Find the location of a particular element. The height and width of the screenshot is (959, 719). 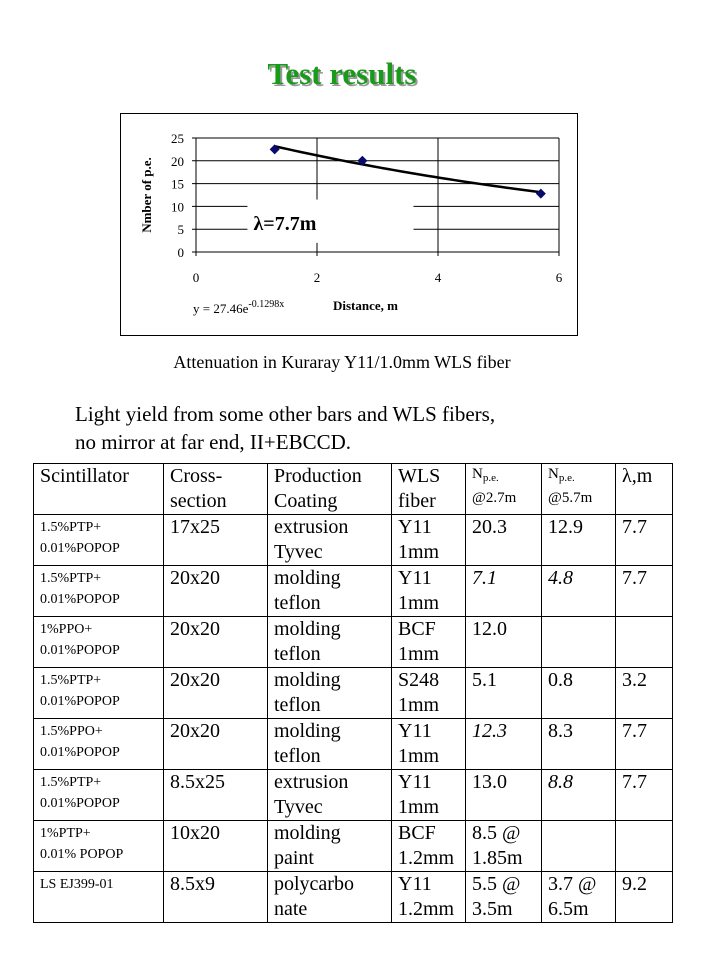

wls-fiber-cell: S248 1mm is located at coordinates (428, 693).